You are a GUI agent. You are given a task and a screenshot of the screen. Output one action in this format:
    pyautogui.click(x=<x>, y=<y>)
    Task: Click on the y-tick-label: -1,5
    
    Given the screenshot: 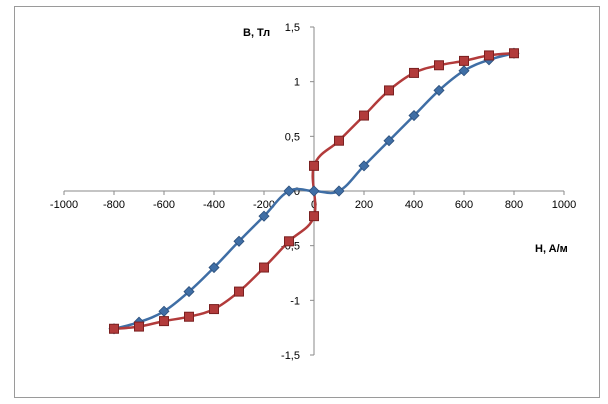 What is the action you would take?
    pyautogui.click(x=290, y=356)
    